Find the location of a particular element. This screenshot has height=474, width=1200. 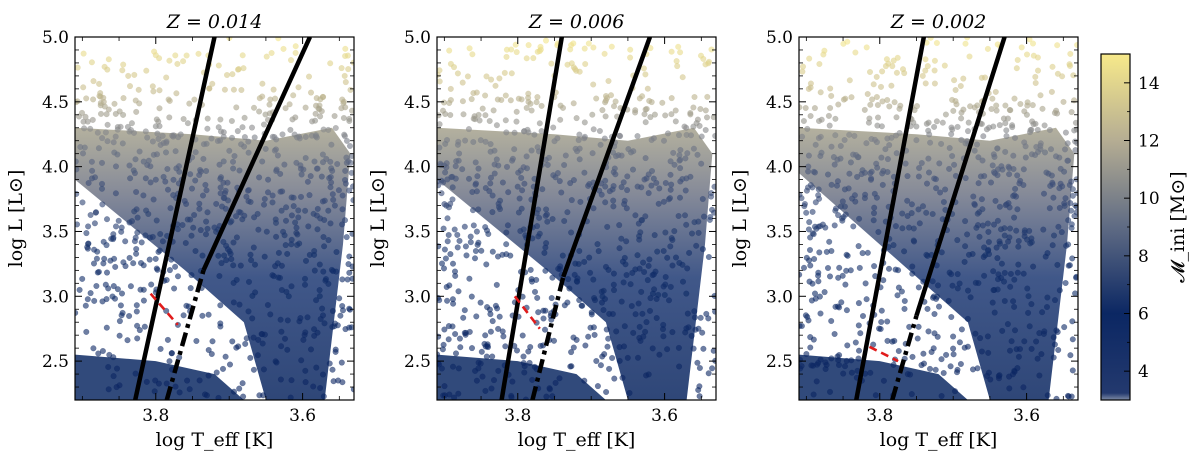

y-tick-label: 4.5 is located at coordinates (779, 103).